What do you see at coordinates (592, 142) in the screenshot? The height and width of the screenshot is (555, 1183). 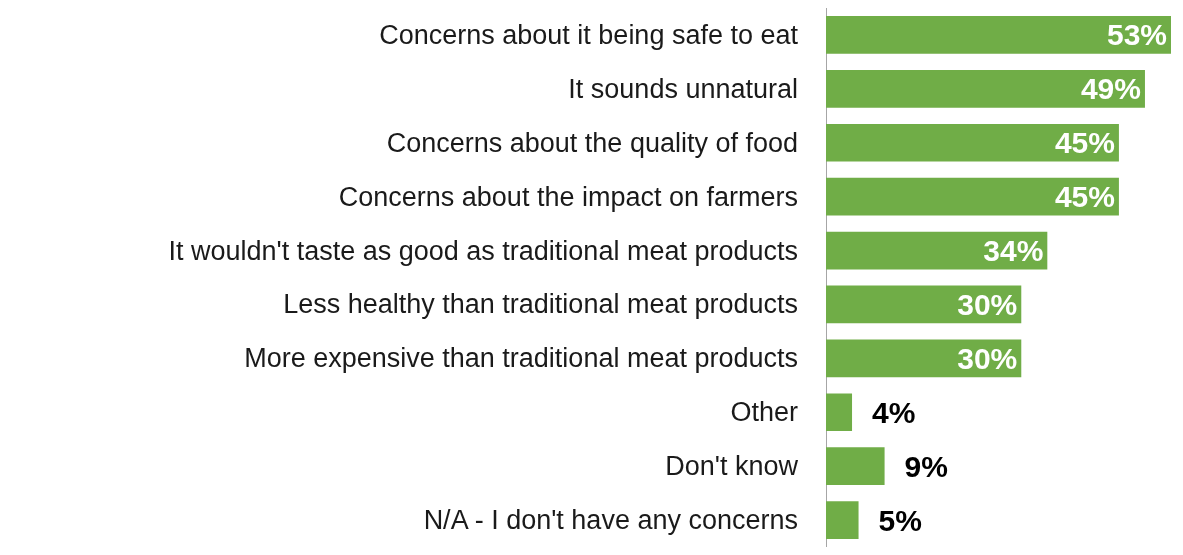 I see `y-tick-label: Concerns about the quality of food` at bounding box center [592, 142].